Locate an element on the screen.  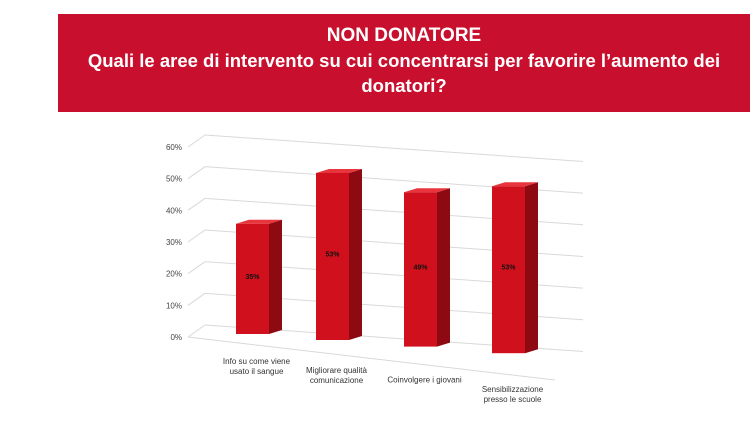
category-label: Sensibilizzazione is located at coordinates (513, 389).